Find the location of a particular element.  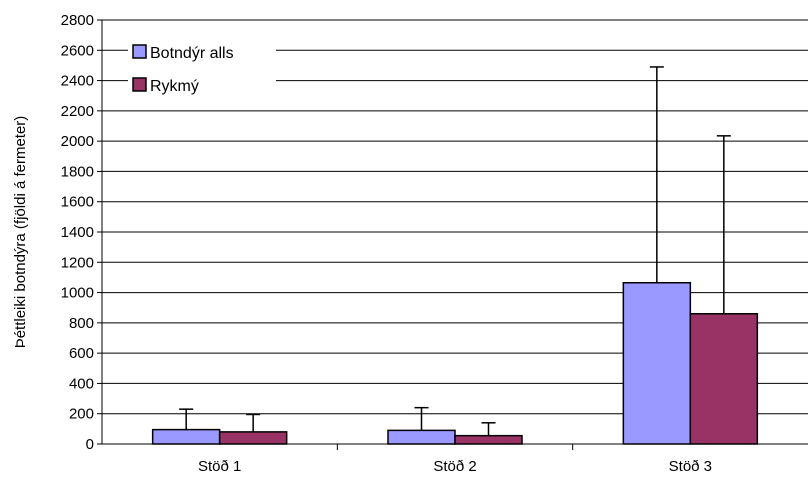

legend: Botndýr alls Rykmý is located at coordinates (202, 68).